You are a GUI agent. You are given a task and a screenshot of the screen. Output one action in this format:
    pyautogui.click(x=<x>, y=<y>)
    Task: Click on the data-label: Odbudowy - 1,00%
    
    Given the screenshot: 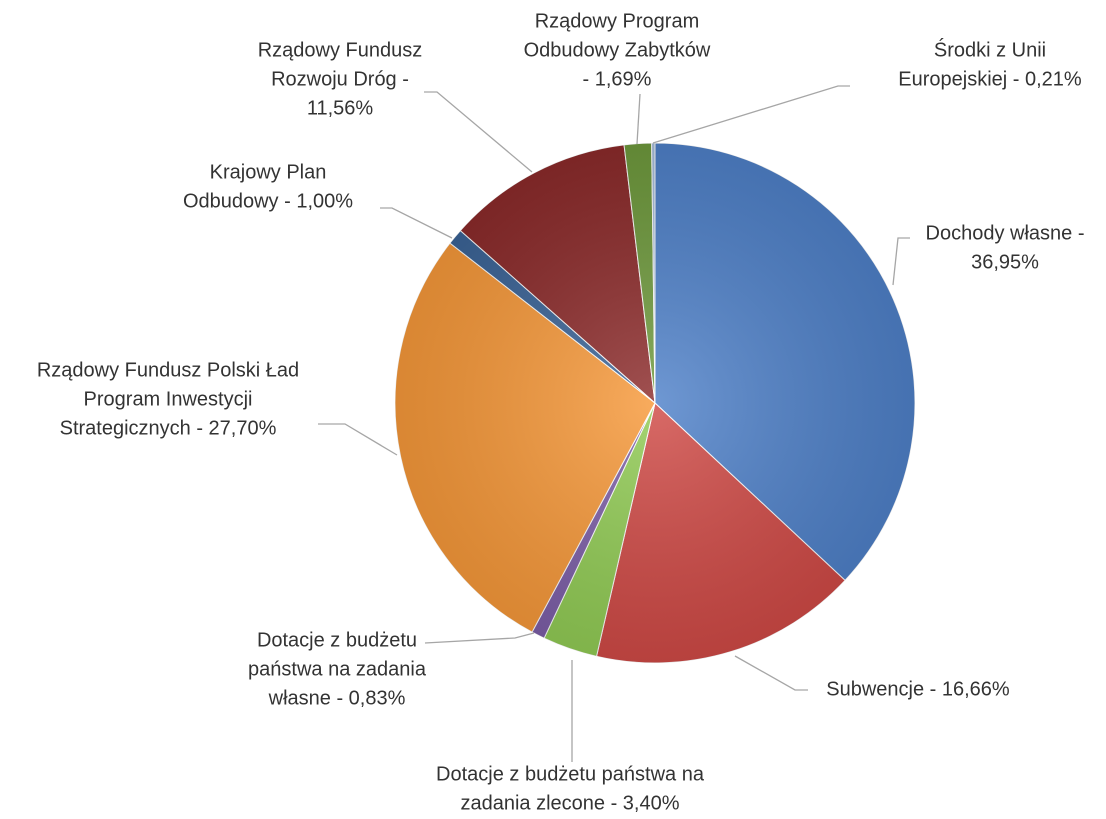 What is the action you would take?
    pyautogui.click(x=268, y=201)
    